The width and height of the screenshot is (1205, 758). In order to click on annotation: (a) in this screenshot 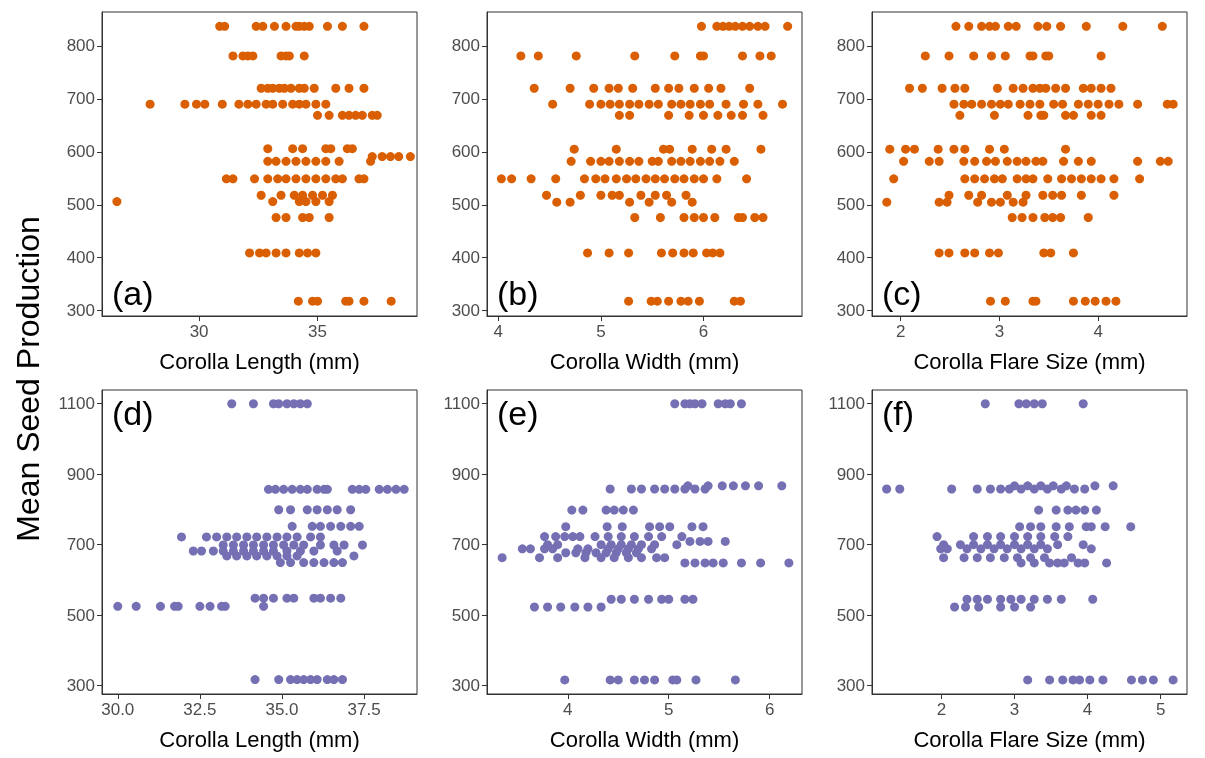, I will do `click(133, 293)`.